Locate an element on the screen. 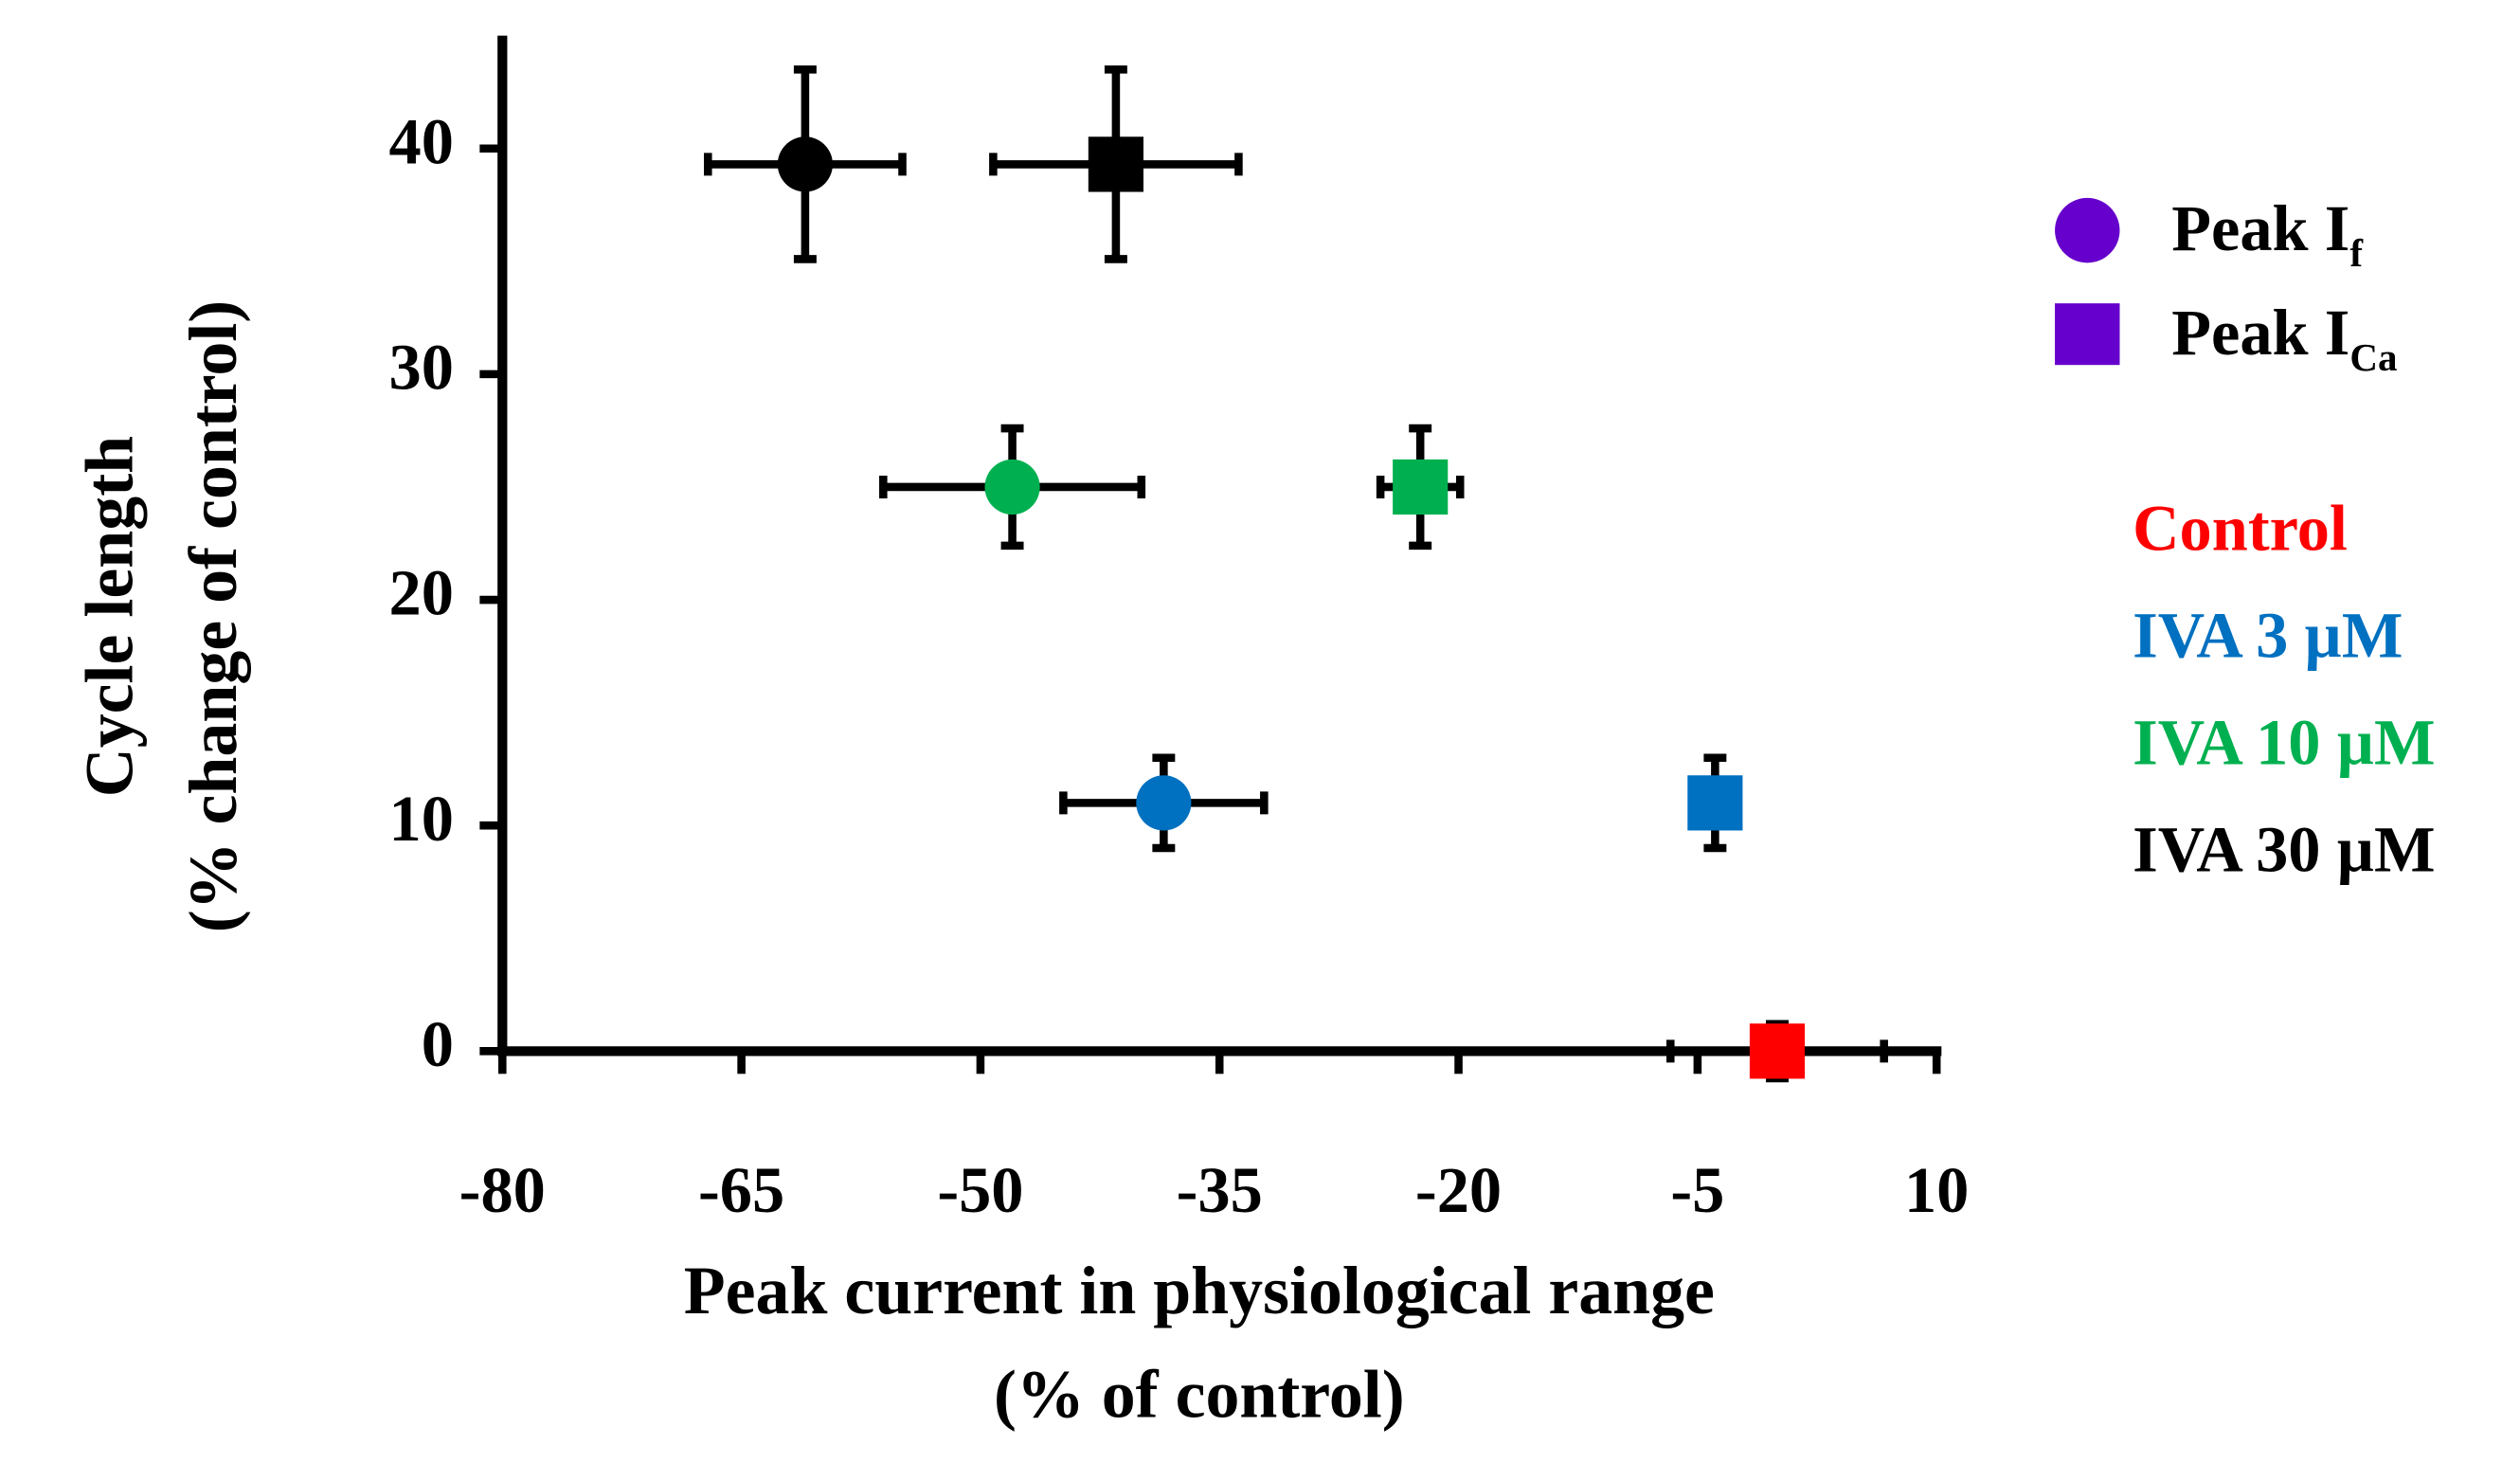  x-tick-label: -80 is located at coordinates (502, 1190).